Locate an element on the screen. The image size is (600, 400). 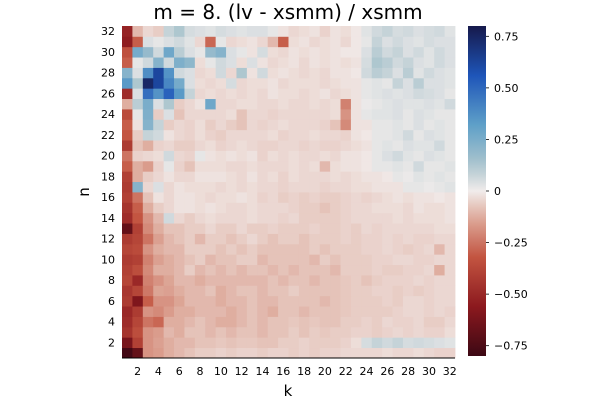
colorbar: −0.75 −0.50 −0.25 0 0.25 0.50 0.75 is located at coordinates (498, 191).